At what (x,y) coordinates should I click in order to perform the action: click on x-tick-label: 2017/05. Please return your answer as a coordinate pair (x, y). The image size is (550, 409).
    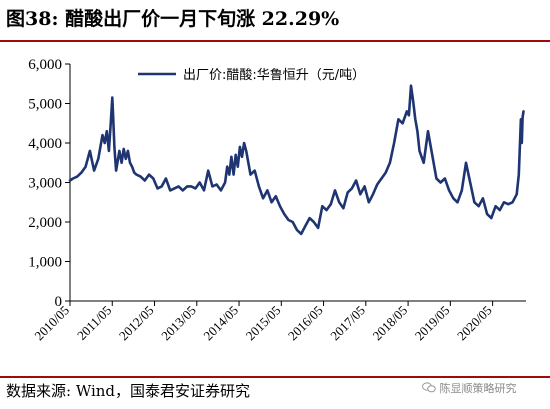
    Looking at the image, I should click on (347, 323).